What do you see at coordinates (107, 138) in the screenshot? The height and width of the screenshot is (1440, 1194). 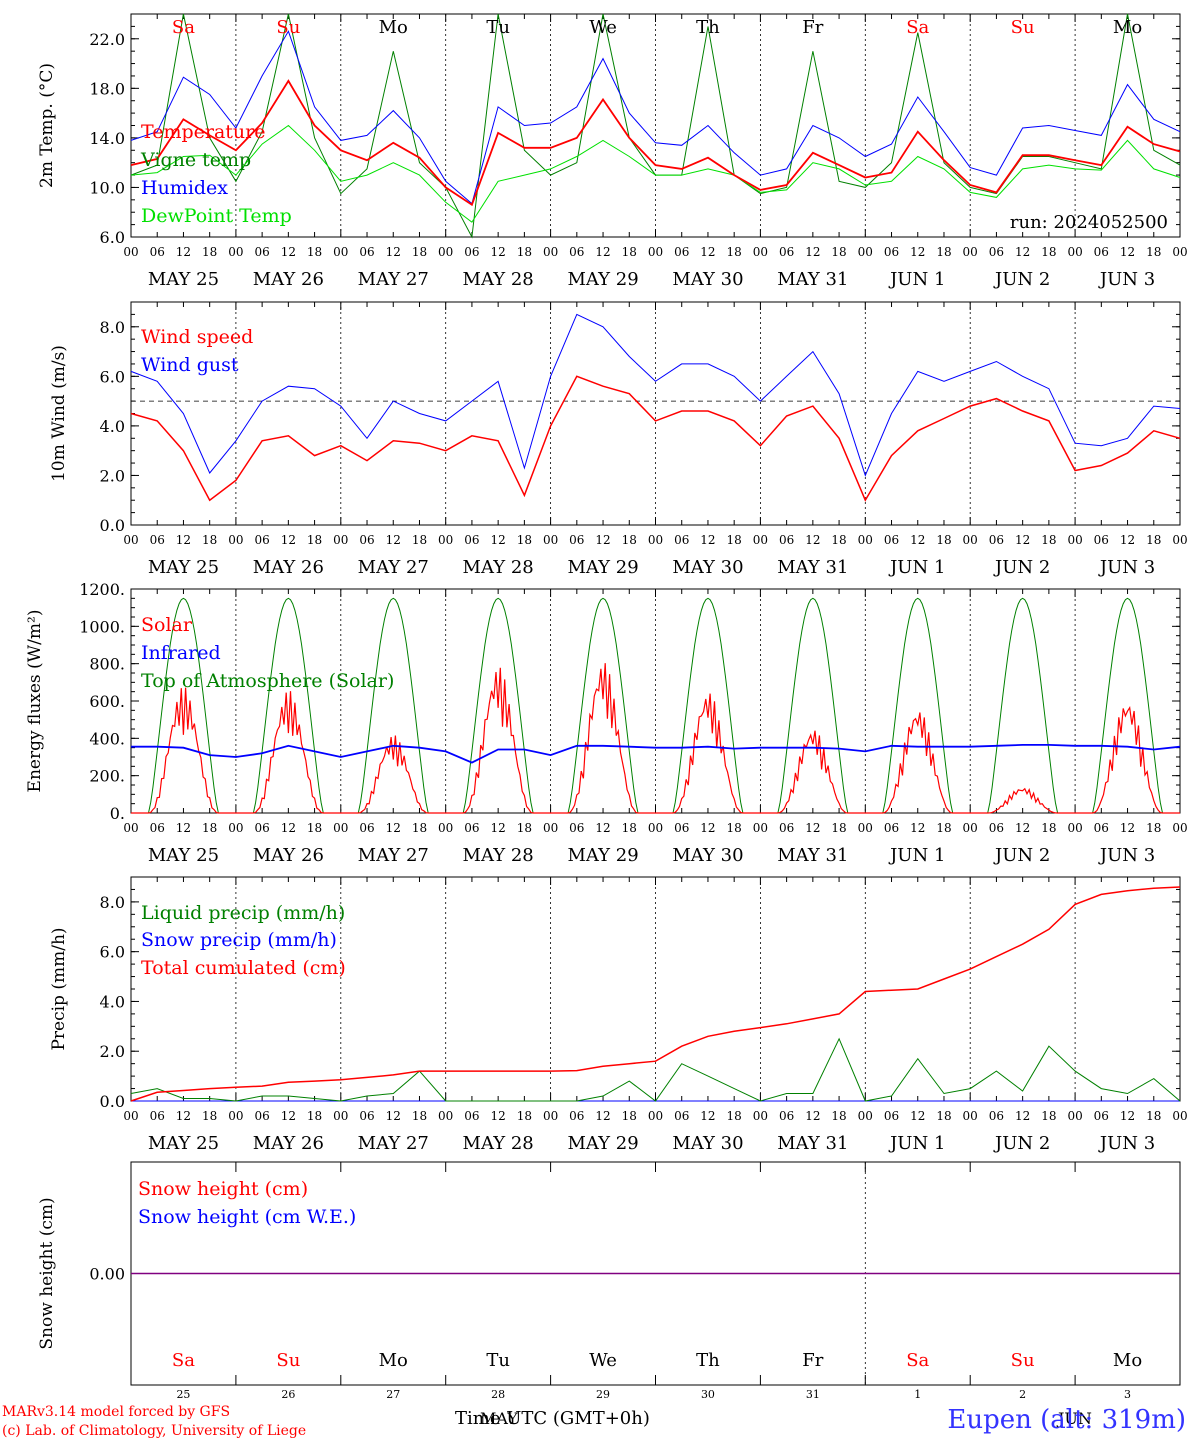 I see `y-tick-label: 14.0` at bounding box center [107, 138].